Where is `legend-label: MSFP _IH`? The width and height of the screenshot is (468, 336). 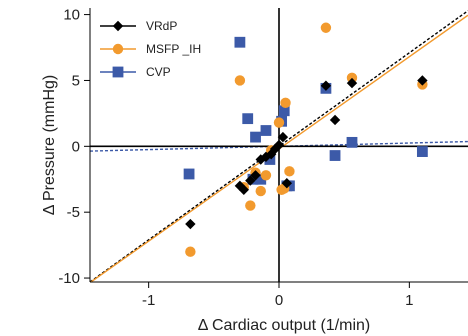
legend-label: MSFP _IH is located at coordinates (173, 49).